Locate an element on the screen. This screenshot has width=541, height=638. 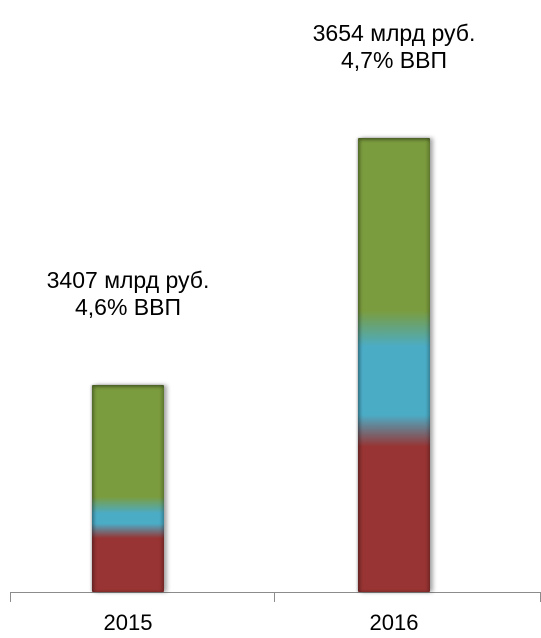
data-label-2015: 3407 млрд руб. 4,6% ВВП is located at coordinates (128, 294).